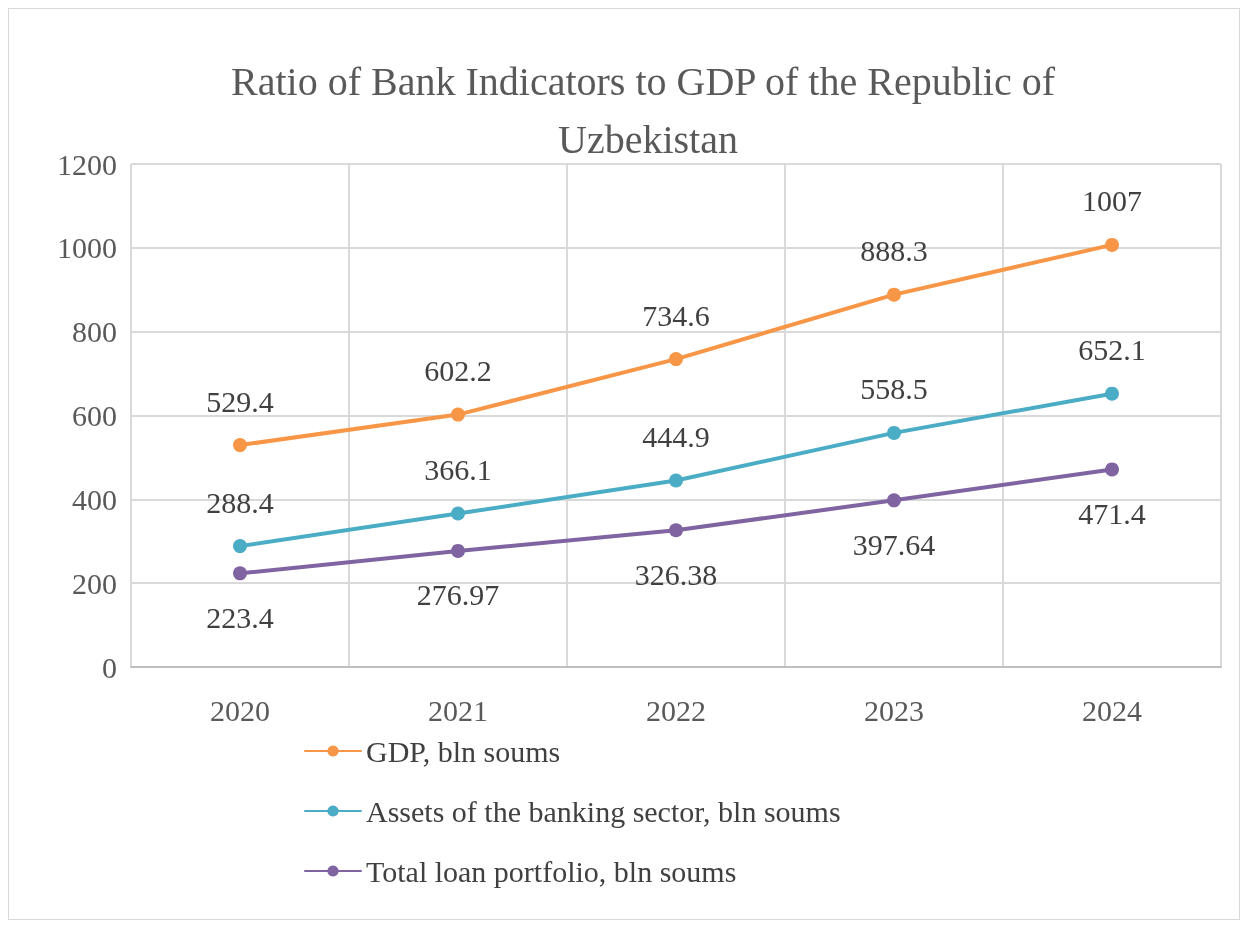  I want to click on legend-label: Total loan portfolio, bln soums, so click(551, 871).